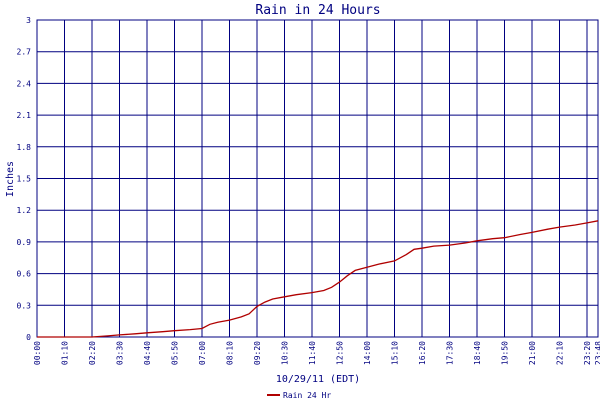 This screenshot has width=600, height=400. Describe the element at coordinates (92, 353) in the screenshot. I see `x-tick-label: 02:20` at that location.